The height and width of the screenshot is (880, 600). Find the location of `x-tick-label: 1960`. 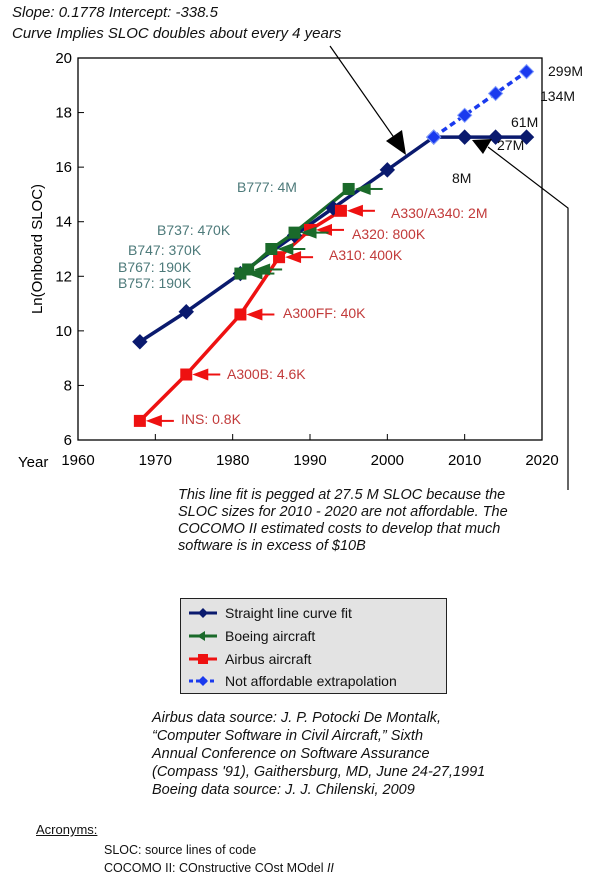

x-tick-label: 1960 is located at coordinates (77, 460).